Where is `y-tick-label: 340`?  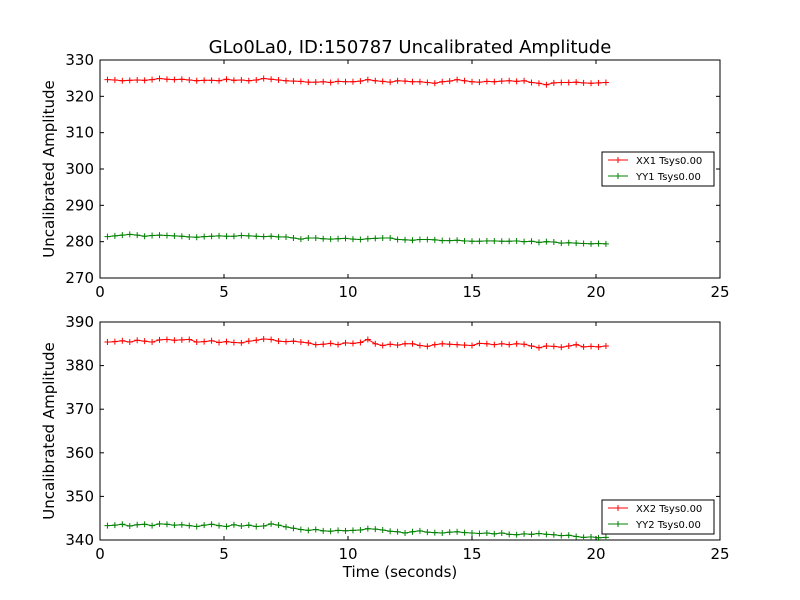 y-tick-label: 340 is located at coordinates (79, 540).